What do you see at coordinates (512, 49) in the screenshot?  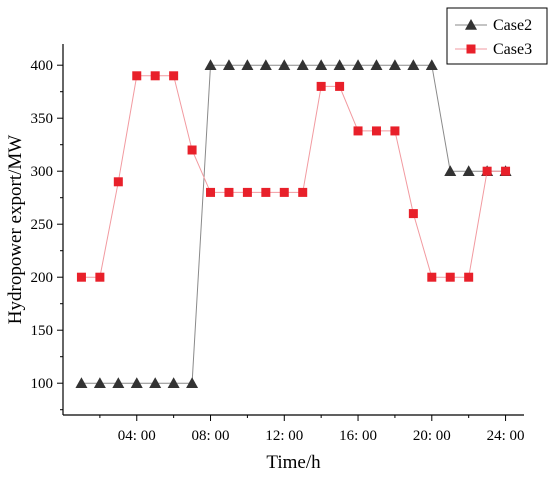 I see `legend-label: Case3` at bounding box center [512, 49].